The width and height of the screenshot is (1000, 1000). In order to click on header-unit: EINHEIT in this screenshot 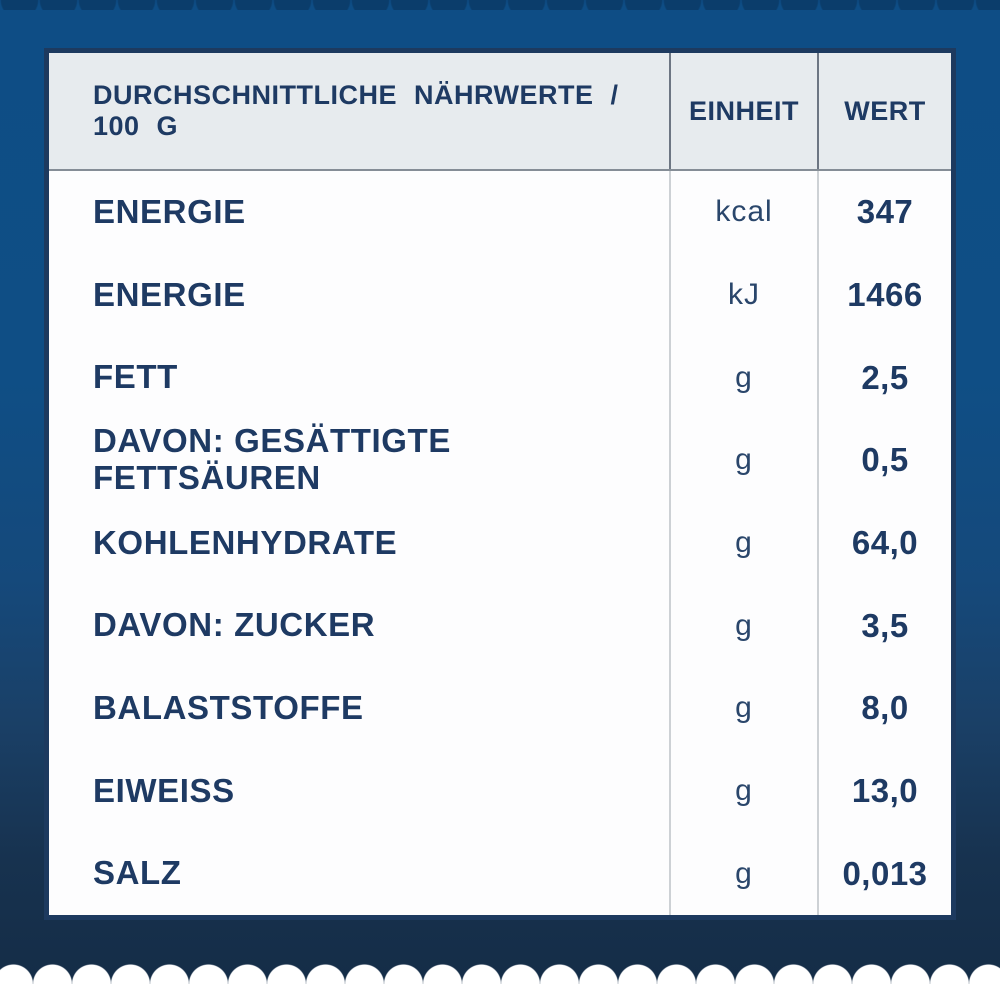, I will do `click(743, 111)`.